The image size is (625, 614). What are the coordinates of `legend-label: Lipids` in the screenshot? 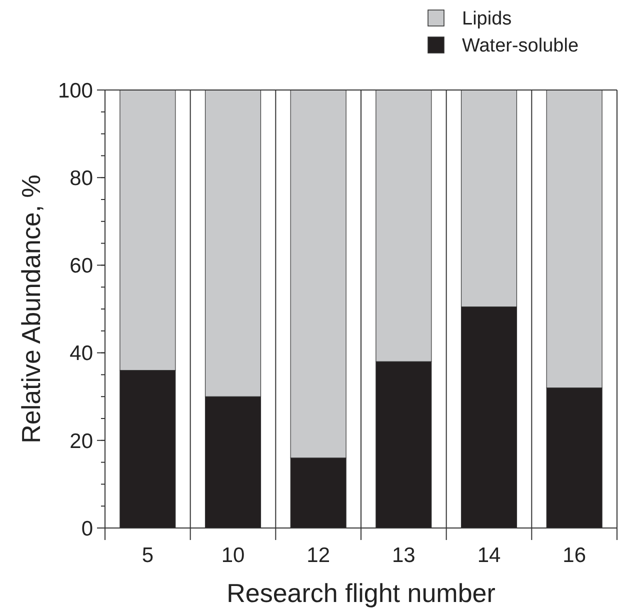 It's located at (487, 19).